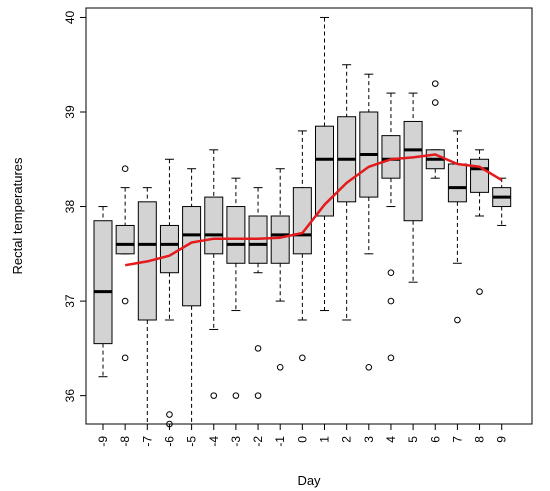  What do you see at coordinates (258, 293) in the screenshot?
I see `box--2` at bounding box center [258, 293].